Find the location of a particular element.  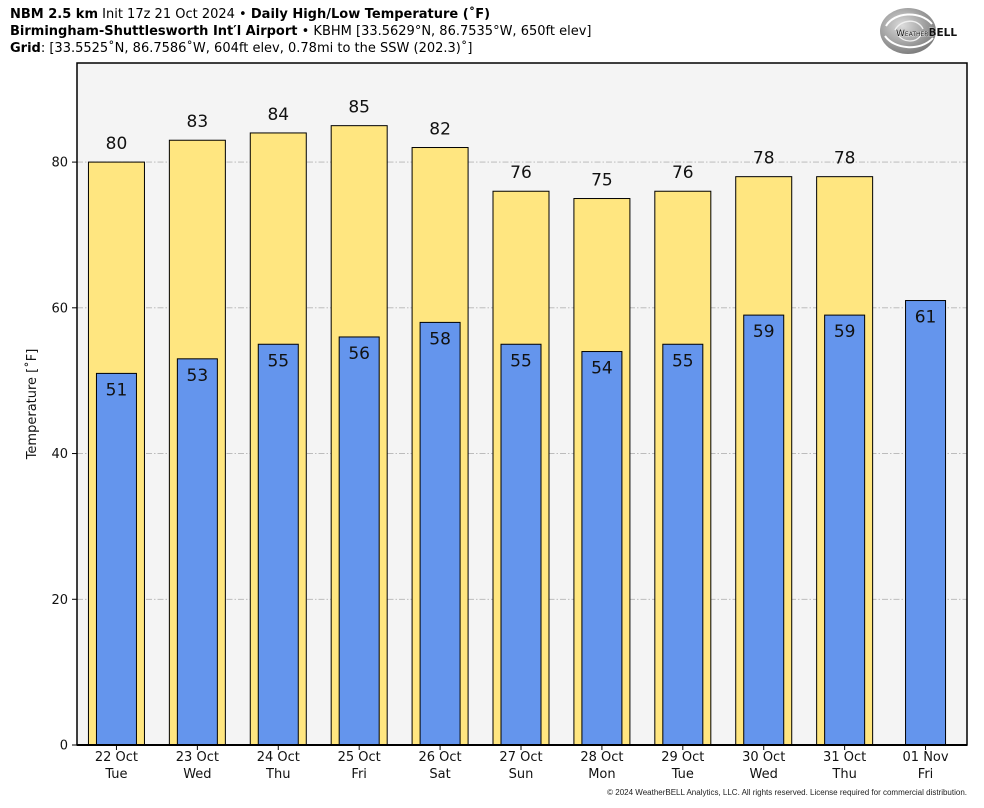

low-value-label: 54 is located at coordinates (602, 369).